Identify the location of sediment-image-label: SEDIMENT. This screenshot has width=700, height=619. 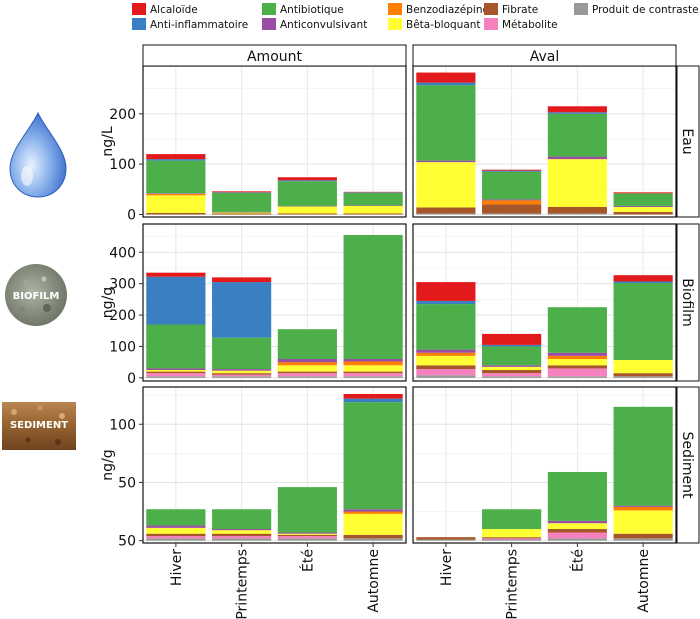
(39, 425).